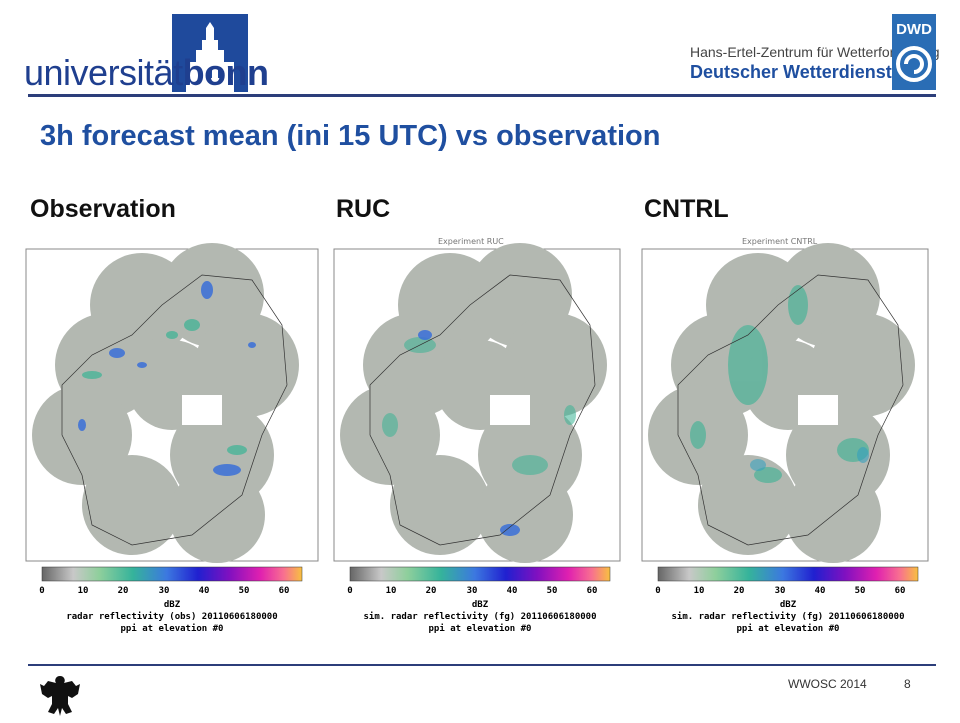  Describe the element at coordinates (686, 209) in the screenshot. I see `panel-label-cntrl: CNTRL` at that location.